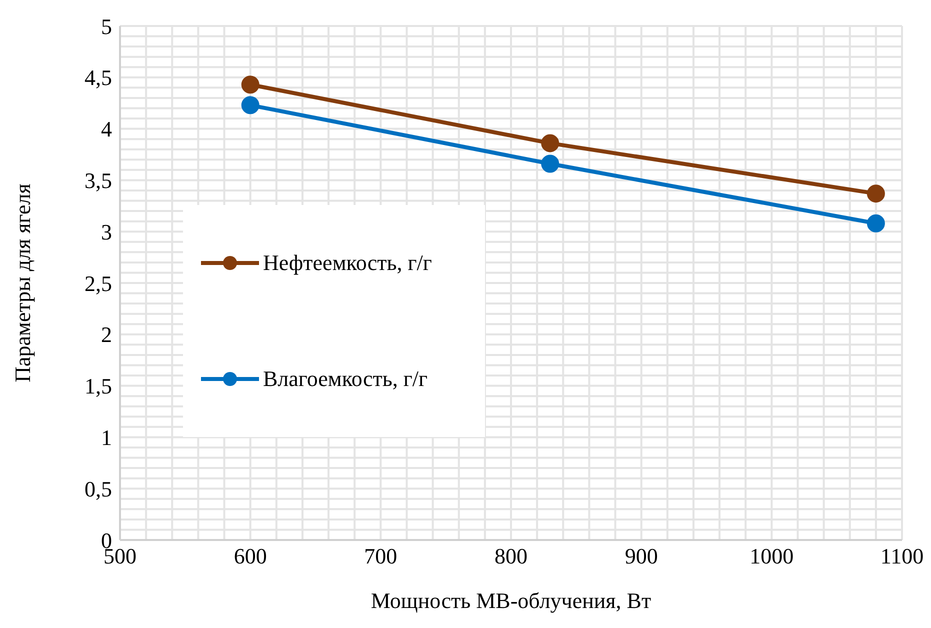 The image size is (931, 628). What do you see at coordinates (106, 335) in the screenshot?
I see `y-tick-label: 2` at bounding box center [106, 335].